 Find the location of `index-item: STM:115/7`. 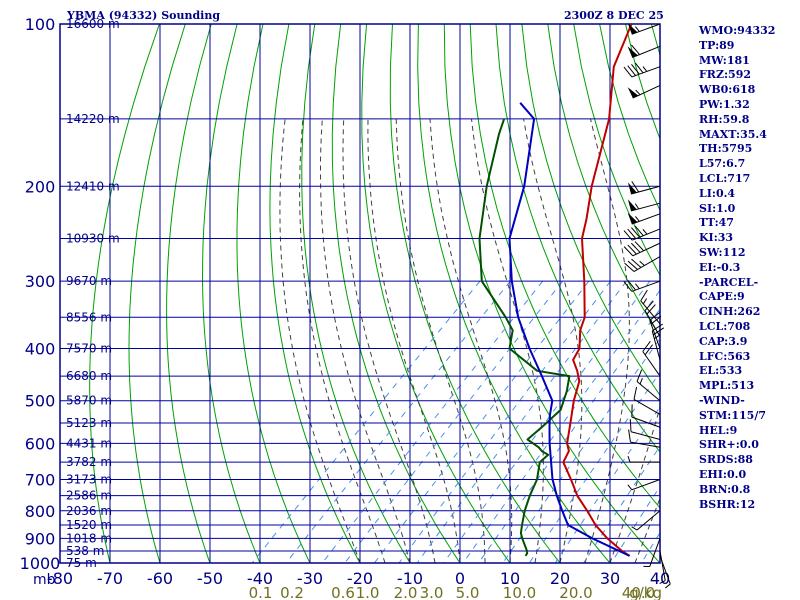

index-item: STM:115/7 is located at coordinates (732, 415).